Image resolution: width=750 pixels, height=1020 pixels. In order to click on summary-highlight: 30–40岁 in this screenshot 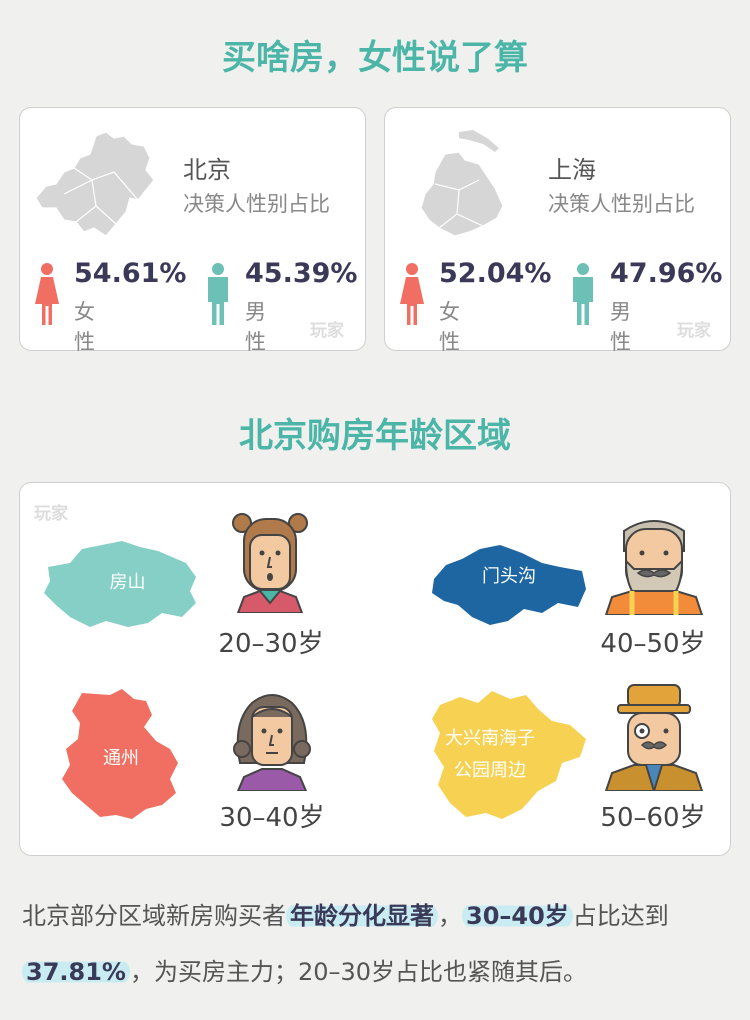, I will do `click(517, 916)`.